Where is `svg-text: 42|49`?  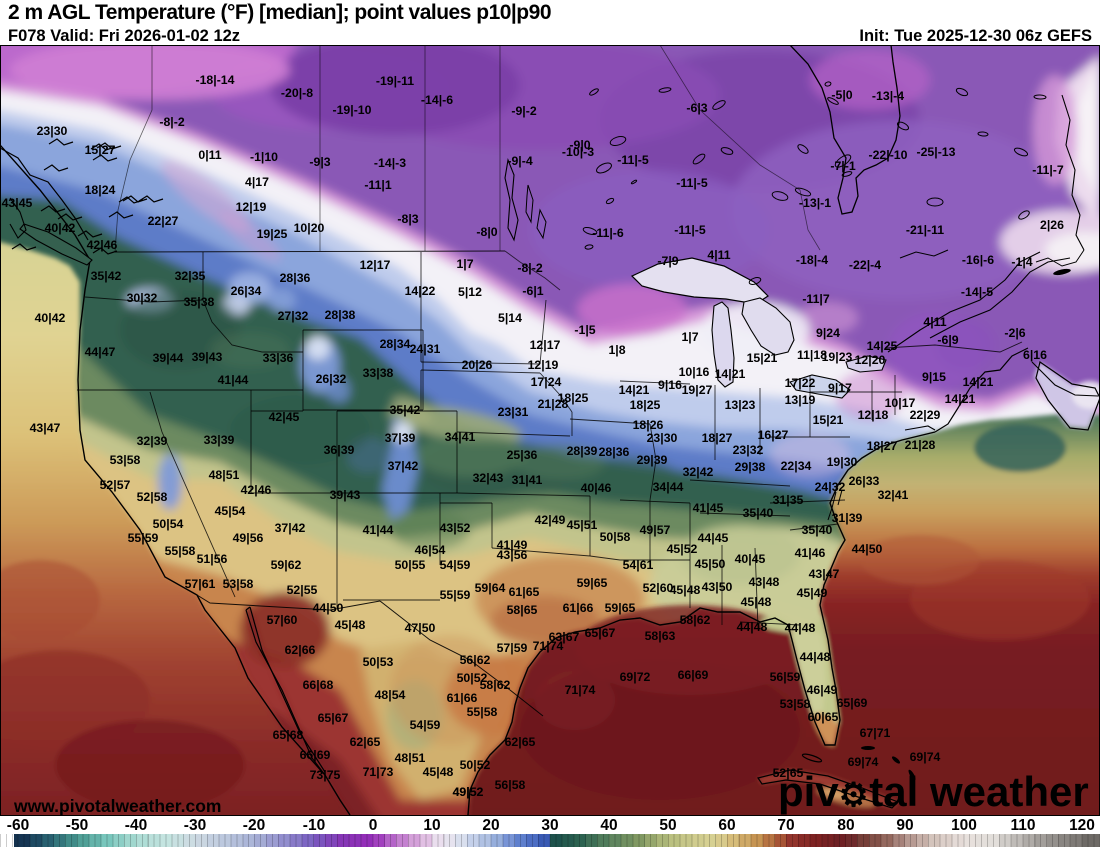 svg-text: 42|49 is located at coordinates (550, 520).